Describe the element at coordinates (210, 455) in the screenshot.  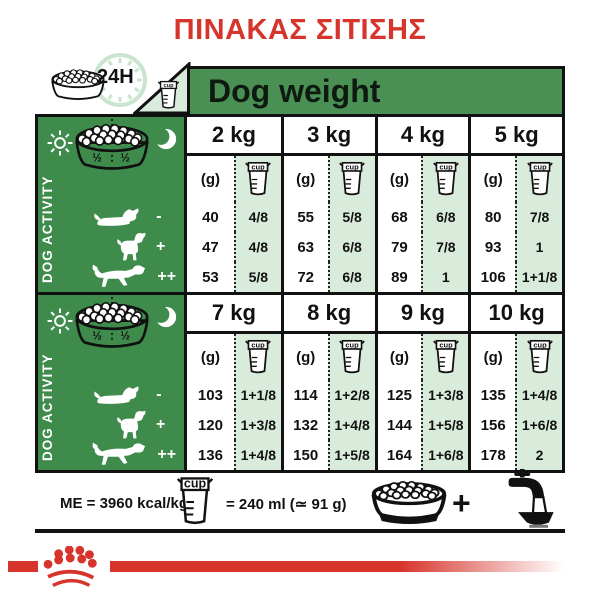
I see `grams-value-cell: 136` at that location.